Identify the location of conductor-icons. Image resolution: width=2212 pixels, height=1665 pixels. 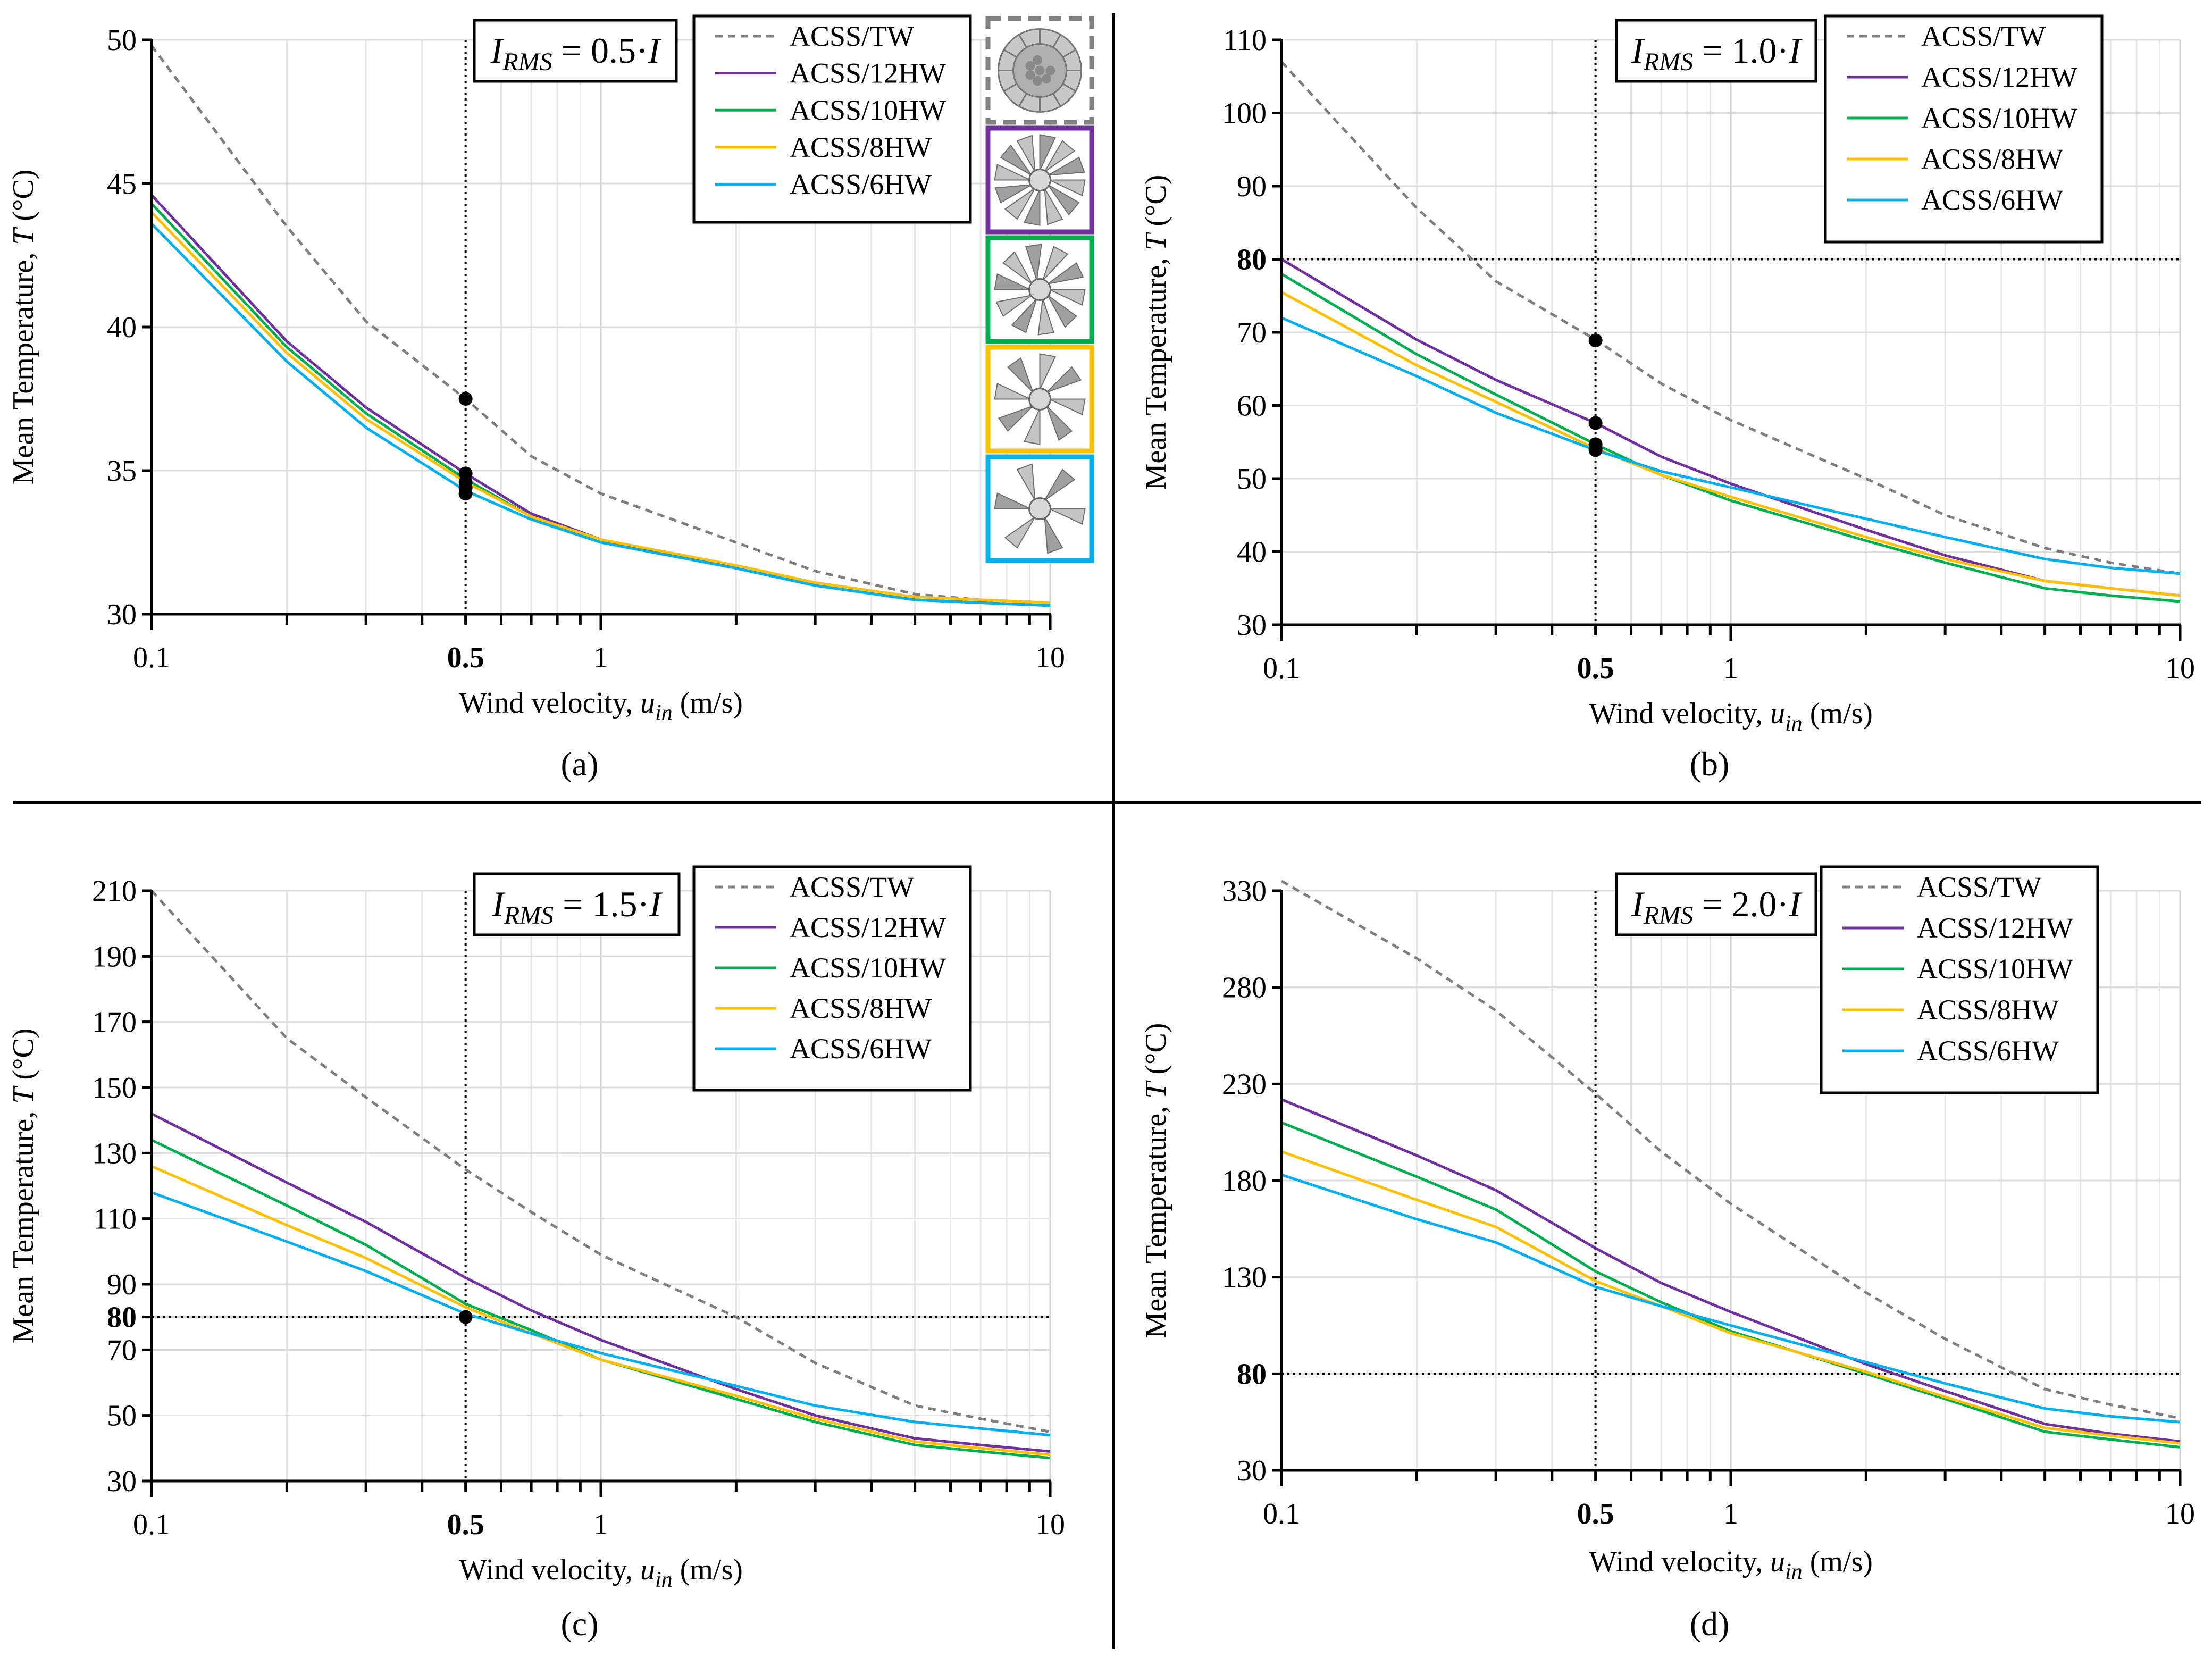
(1039, 289).